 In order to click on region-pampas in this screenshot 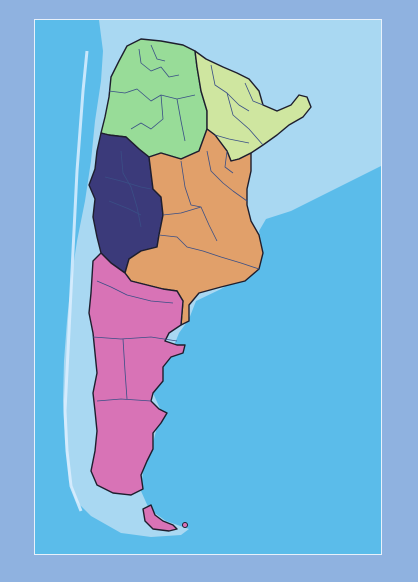, I will do `click(194, 227)`.